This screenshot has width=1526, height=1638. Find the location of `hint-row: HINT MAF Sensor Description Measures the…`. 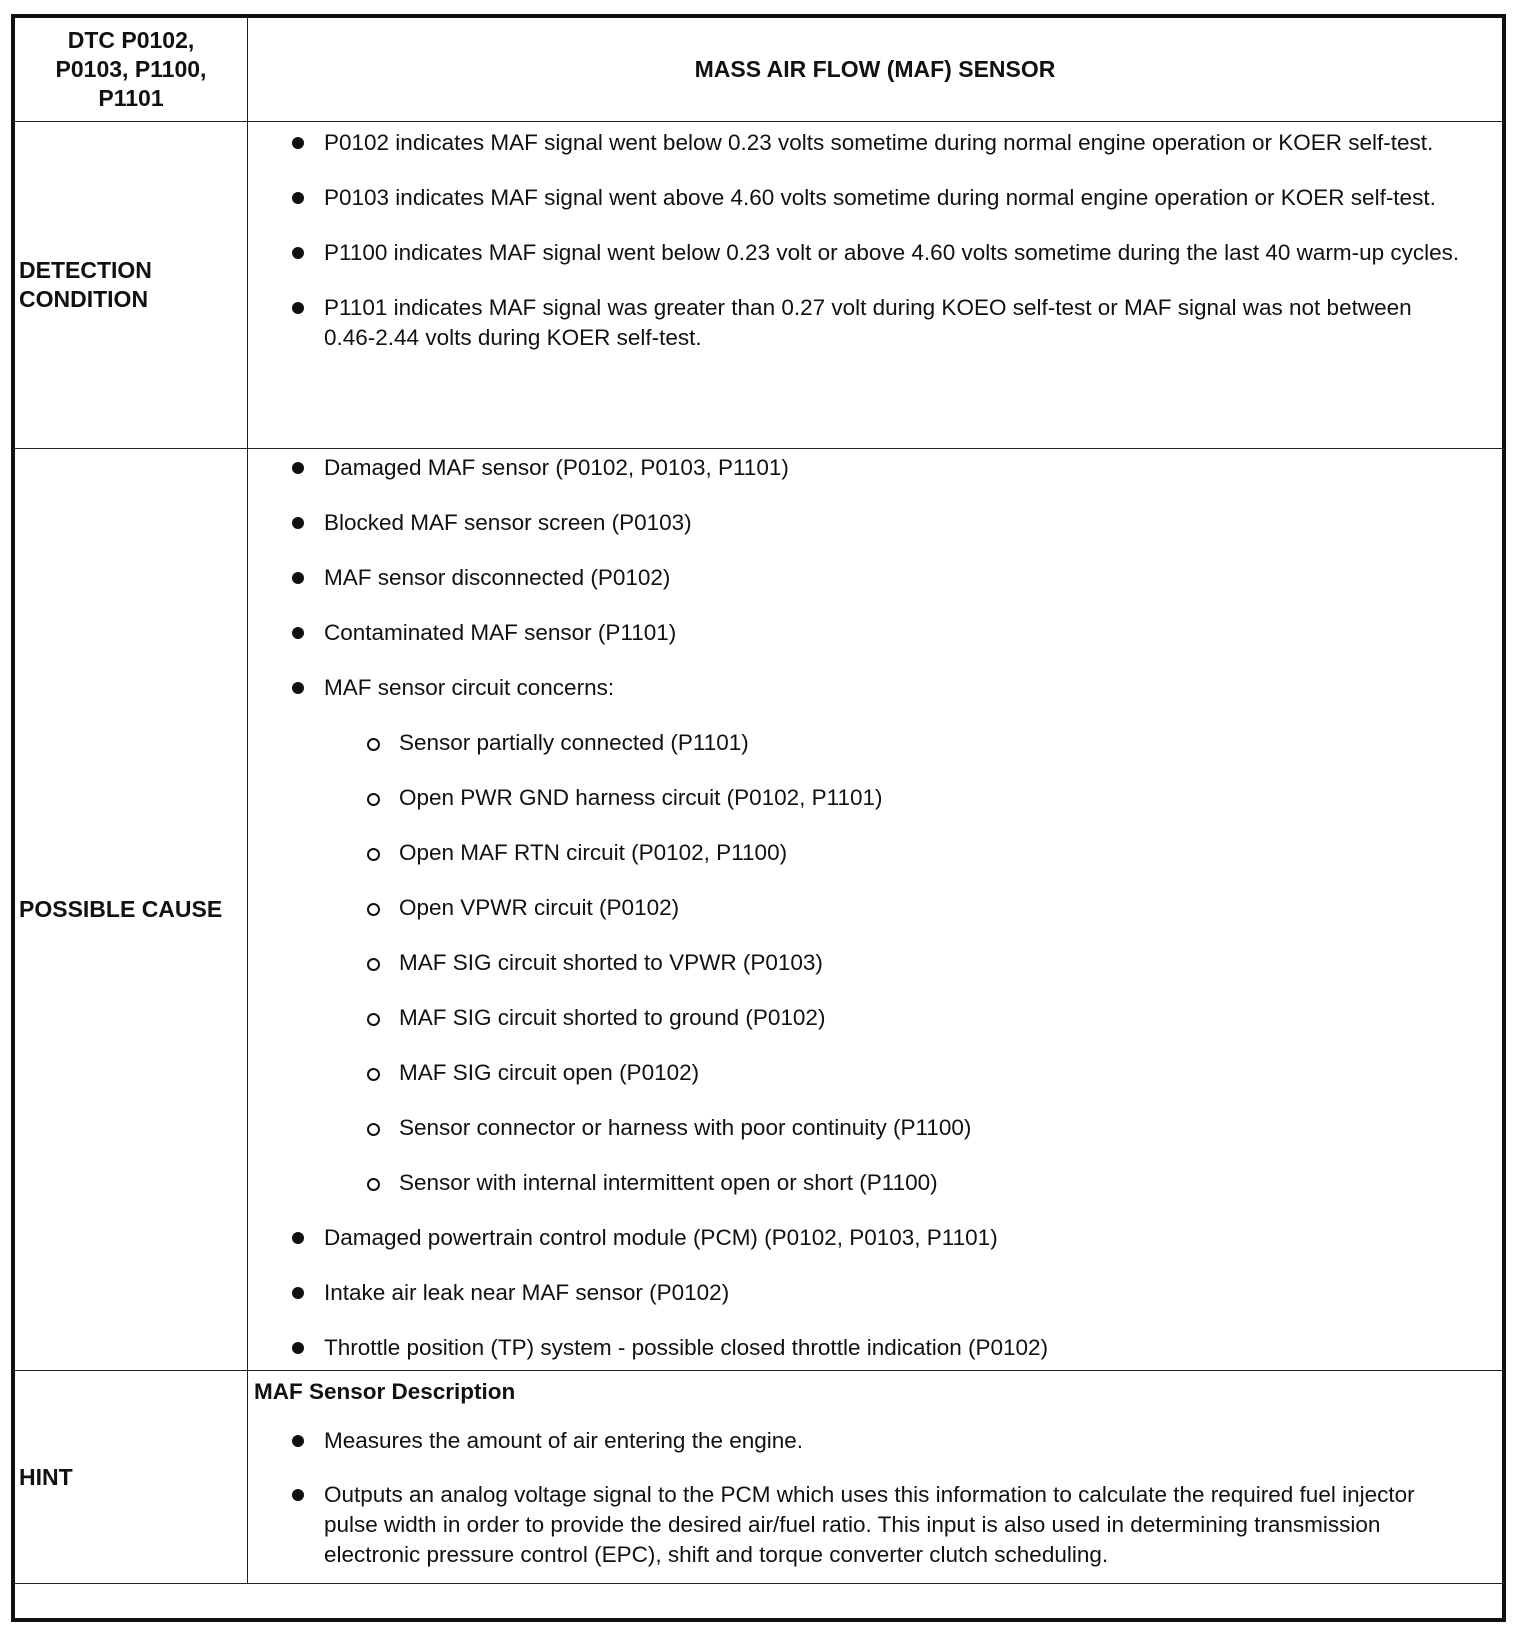

hint-row: HINT MAF Sensor Description Measures the… is located at coordinates (758, 1477).